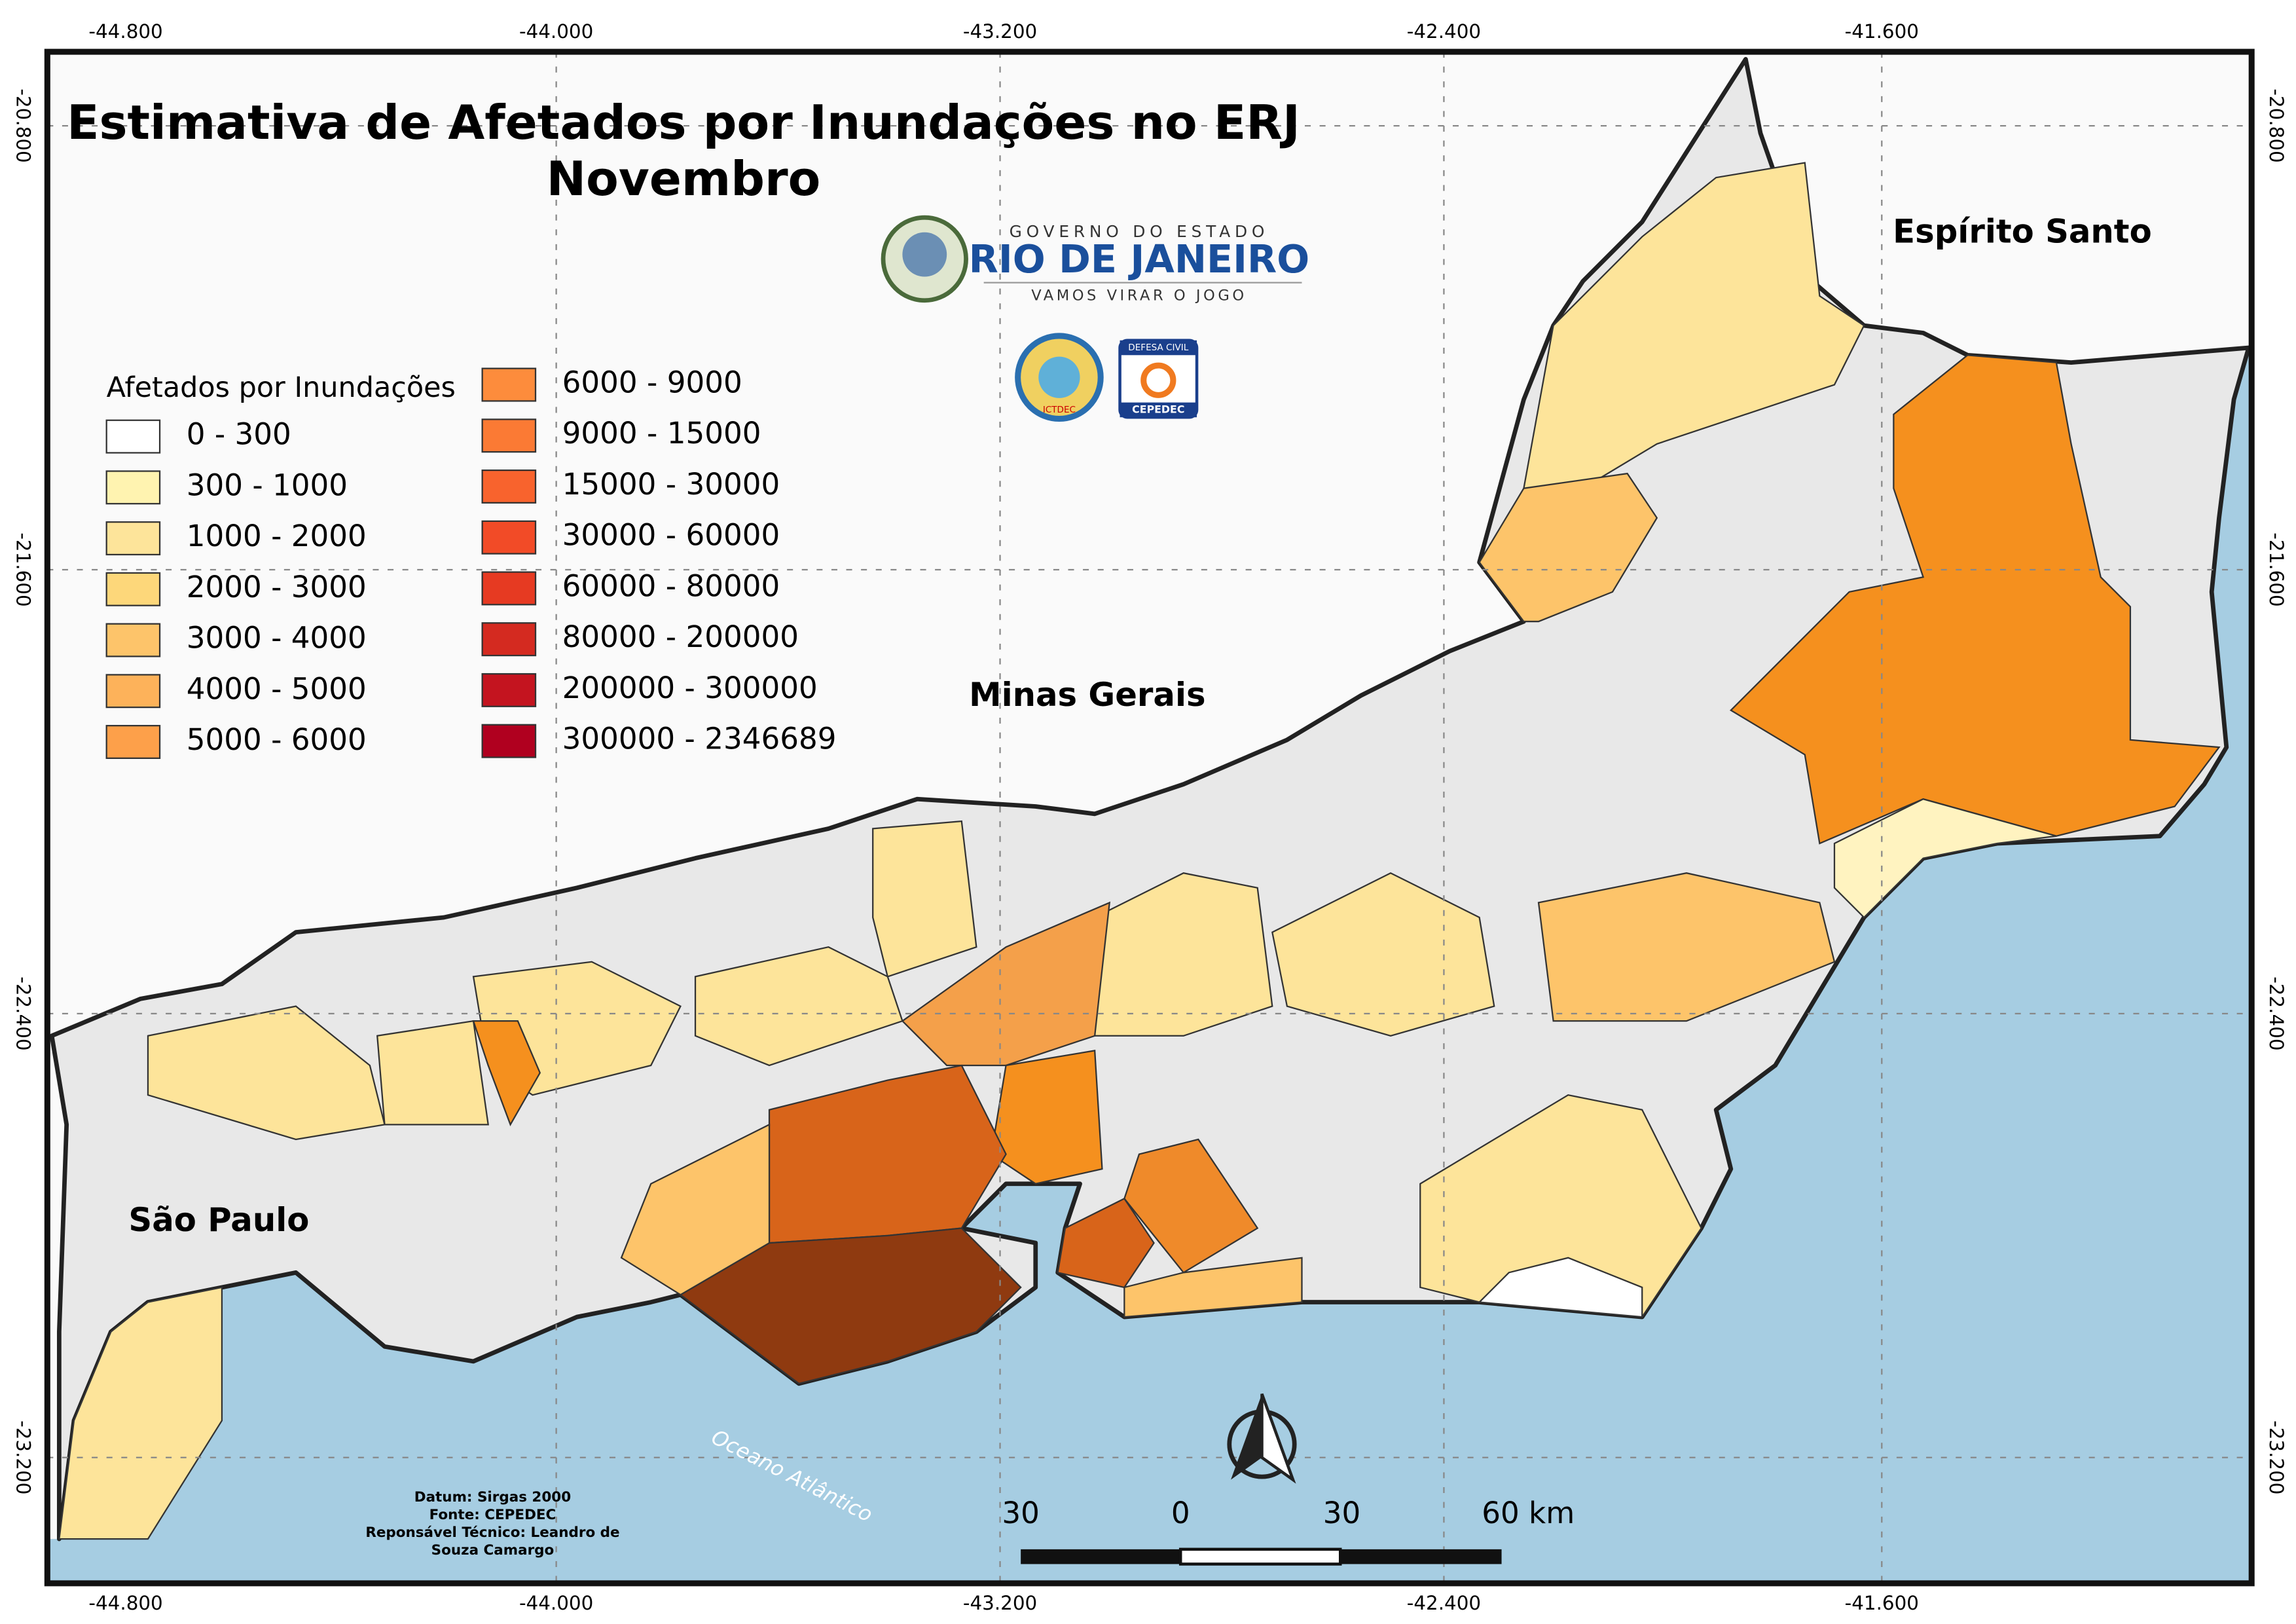 This screenshot has height=1624, width=2296. I want to click on map-subtitle: Novembro, so click(684, 179).